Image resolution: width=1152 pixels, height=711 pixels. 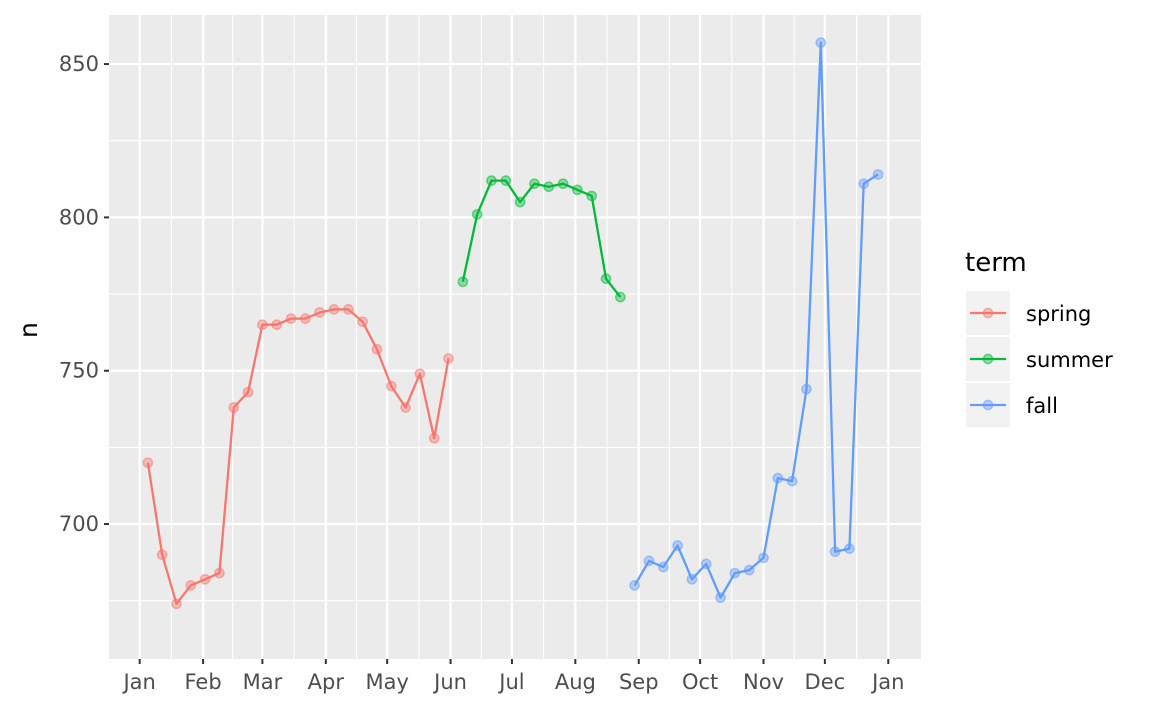 What do you see at coordinates (386, 682) in the screenshot?
I see `x-tick-label: May` at bounding box center [386, 682].